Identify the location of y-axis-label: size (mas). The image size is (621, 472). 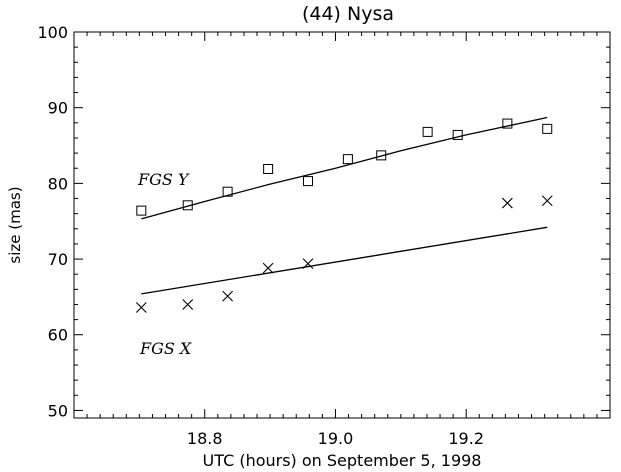
(15, 224).